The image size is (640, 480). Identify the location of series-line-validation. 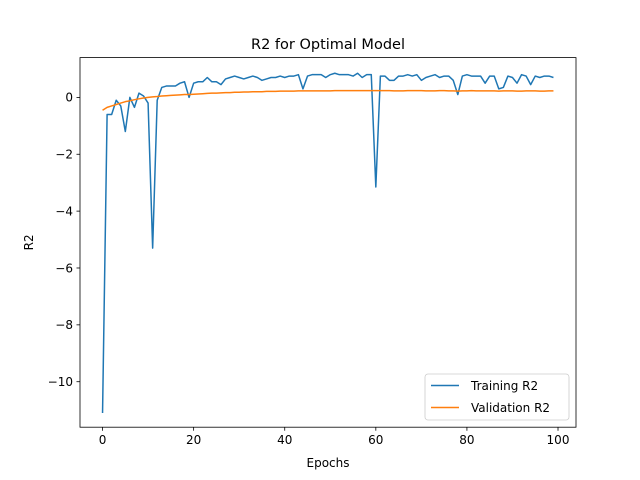
(328, 100).